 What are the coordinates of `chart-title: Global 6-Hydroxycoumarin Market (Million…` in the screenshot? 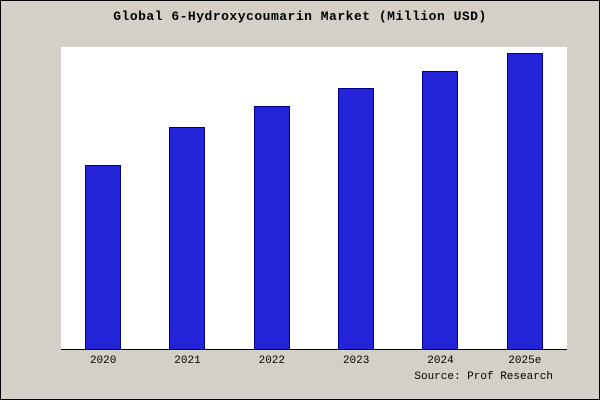 It's located at (300, 16).